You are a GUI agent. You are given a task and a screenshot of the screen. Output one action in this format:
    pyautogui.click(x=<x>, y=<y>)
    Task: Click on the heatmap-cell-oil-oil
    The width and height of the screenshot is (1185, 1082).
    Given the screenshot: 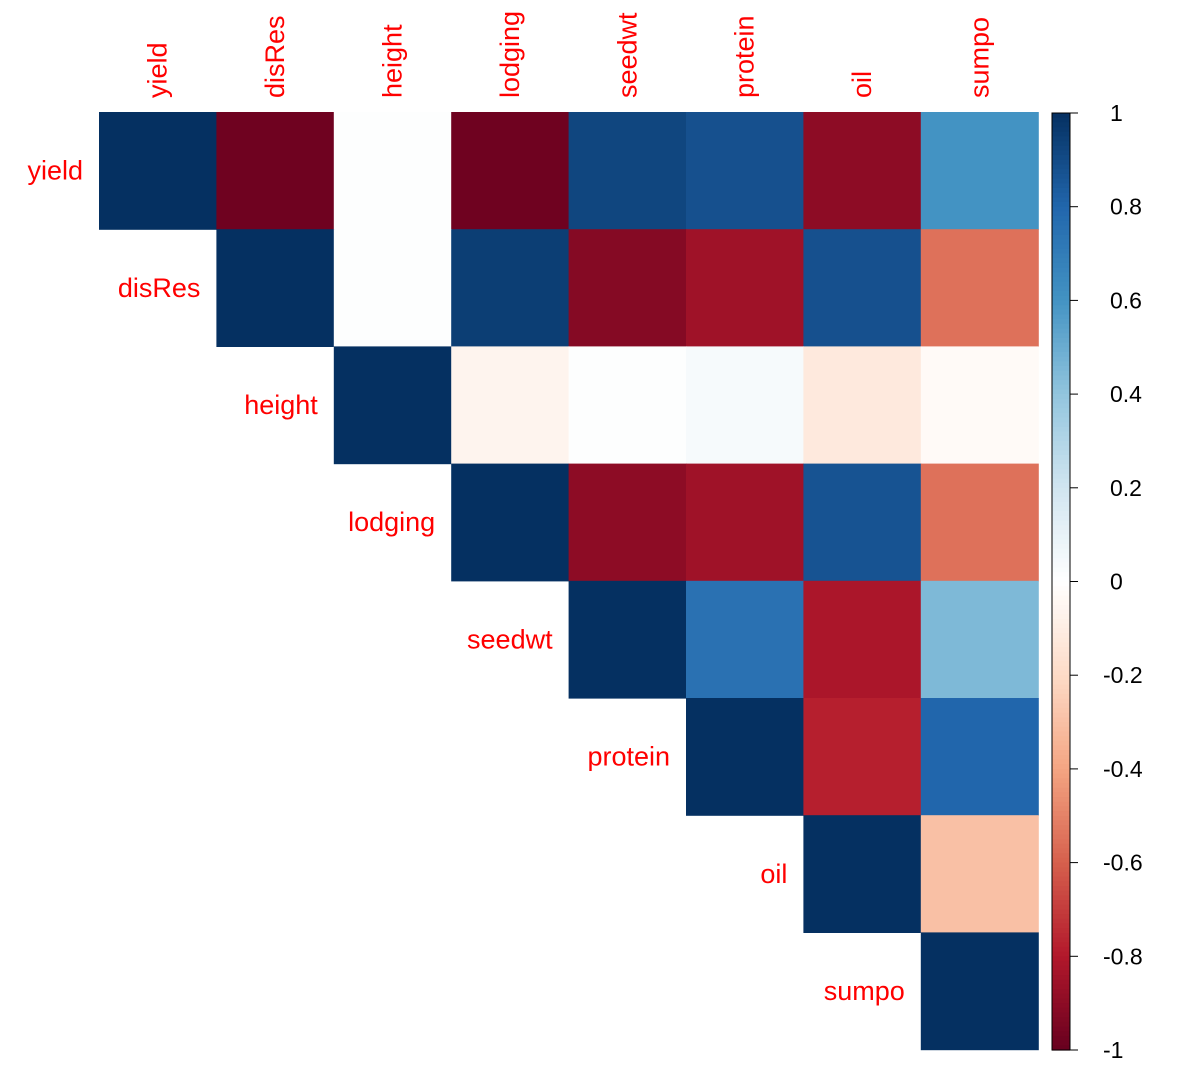 What is the action you would take?
    pyautogui.click(x=862, y=874)
    